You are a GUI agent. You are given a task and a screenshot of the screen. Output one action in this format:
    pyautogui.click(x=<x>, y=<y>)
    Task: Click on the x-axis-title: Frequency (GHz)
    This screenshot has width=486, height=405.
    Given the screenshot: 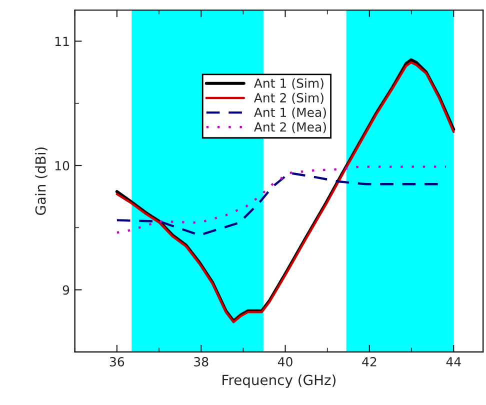 What is the action you would take?
    pyautogui.click(x=279, y=381)
    